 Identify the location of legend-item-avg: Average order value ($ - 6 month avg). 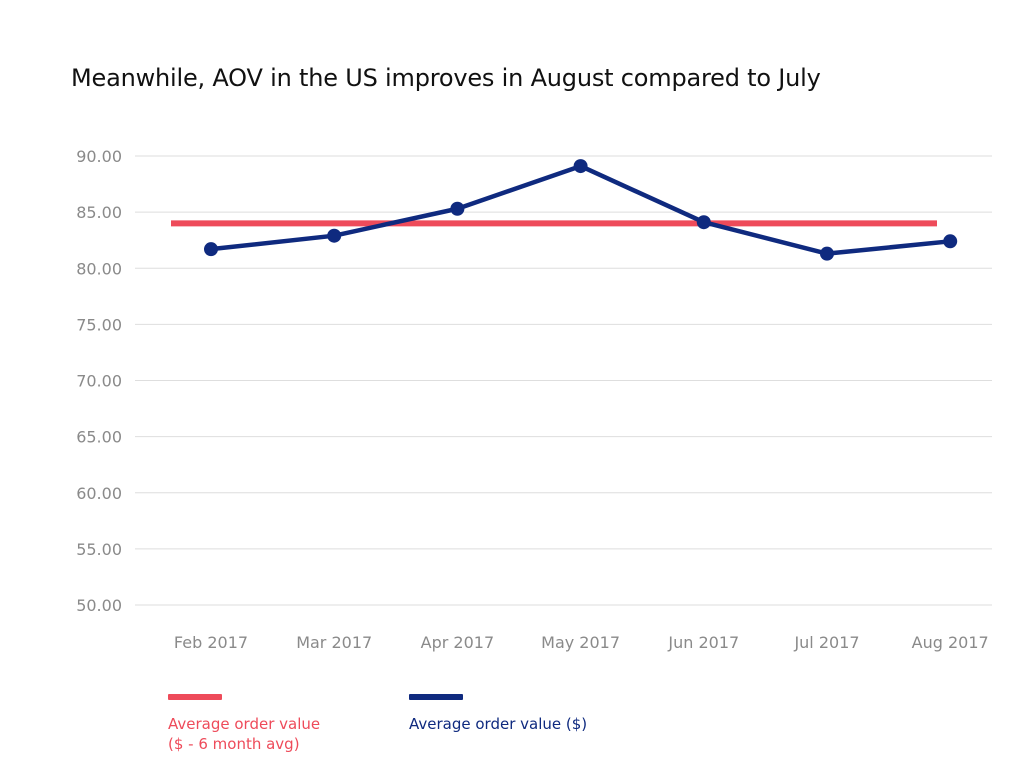
(244, 724).